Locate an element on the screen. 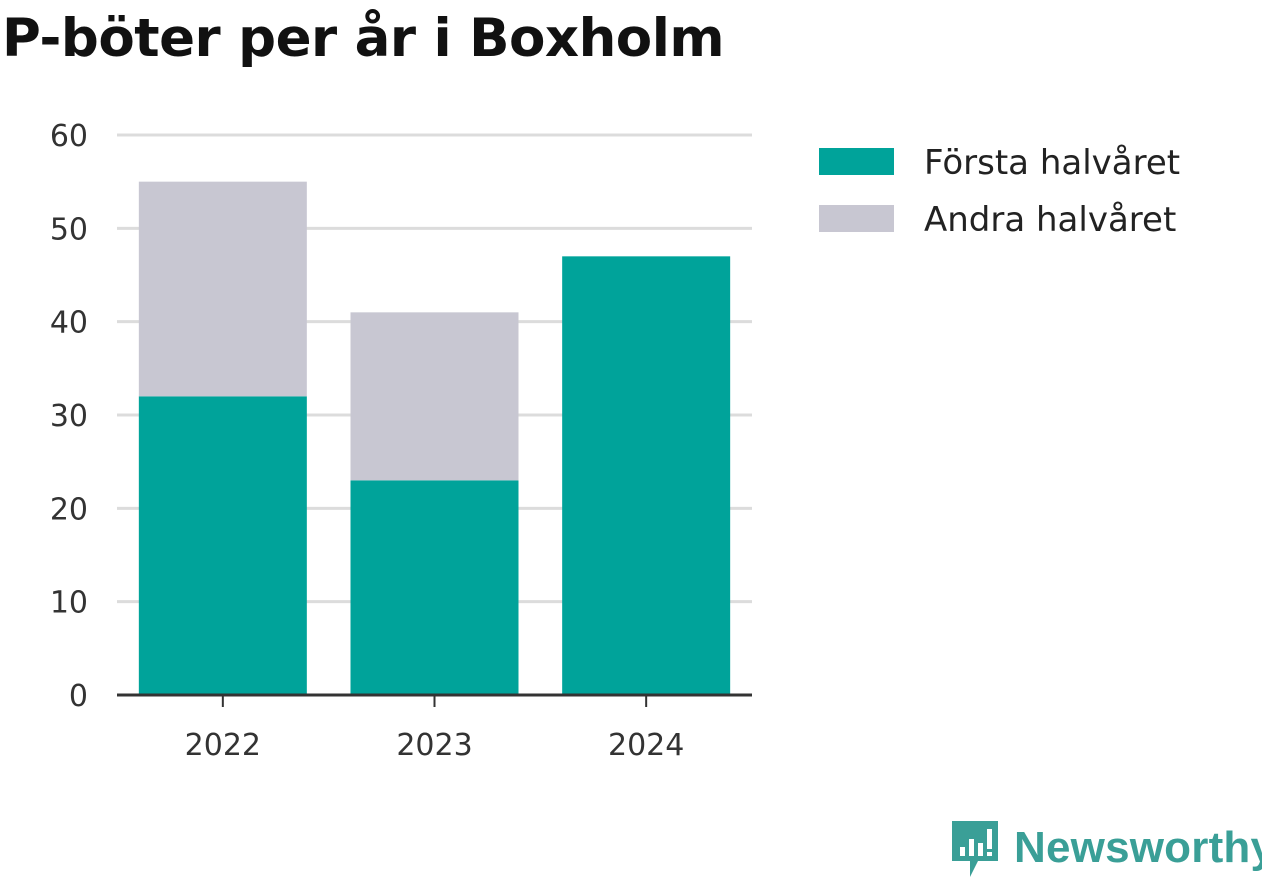  y-tick-label: 0 is located at coordinates (78, 696).